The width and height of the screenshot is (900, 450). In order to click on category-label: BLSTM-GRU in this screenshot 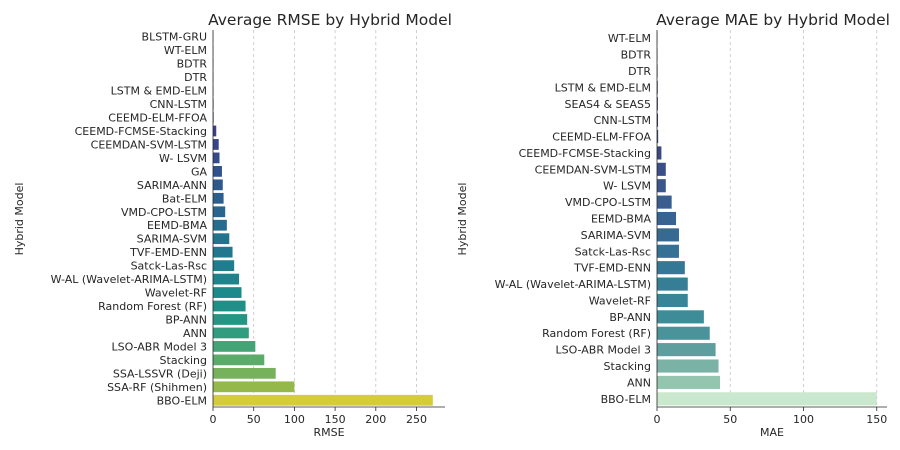, I will do `click(174, 37)`.